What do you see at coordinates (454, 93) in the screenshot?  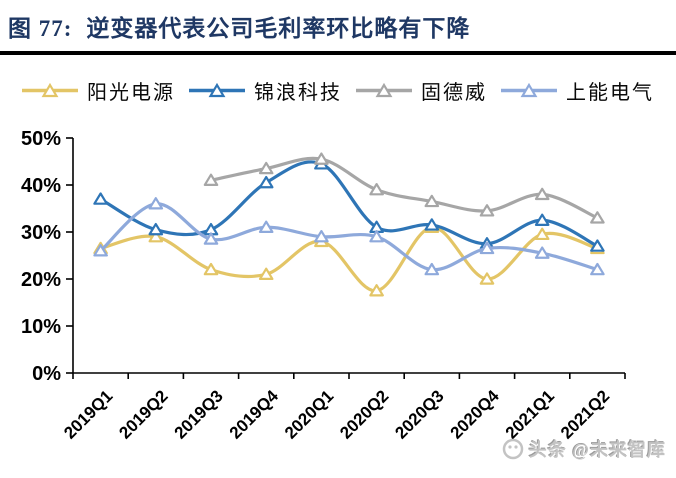 I see `legend-label: 固德威` at bounding box center [454, 93].